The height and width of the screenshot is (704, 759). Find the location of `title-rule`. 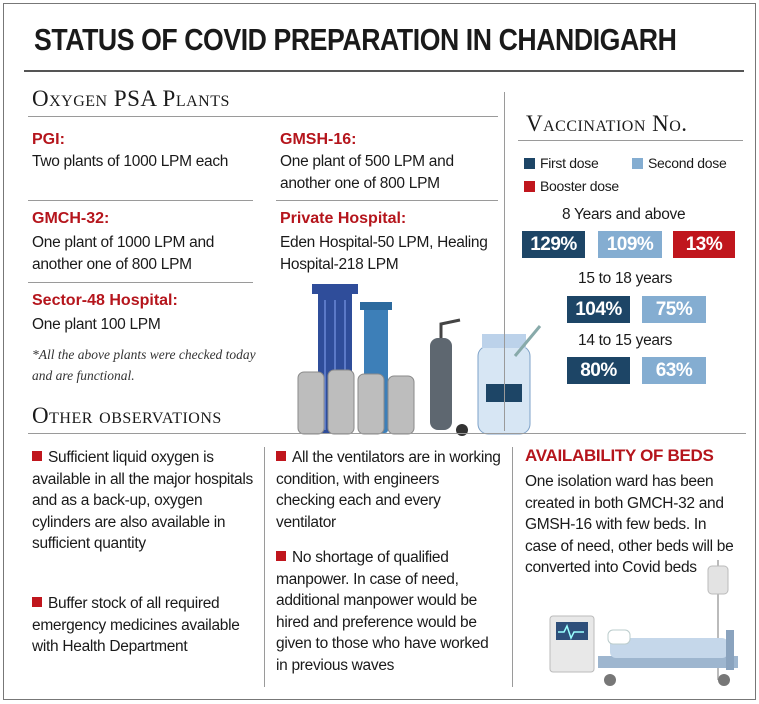

title-rule is located at coordinates (384, 71).